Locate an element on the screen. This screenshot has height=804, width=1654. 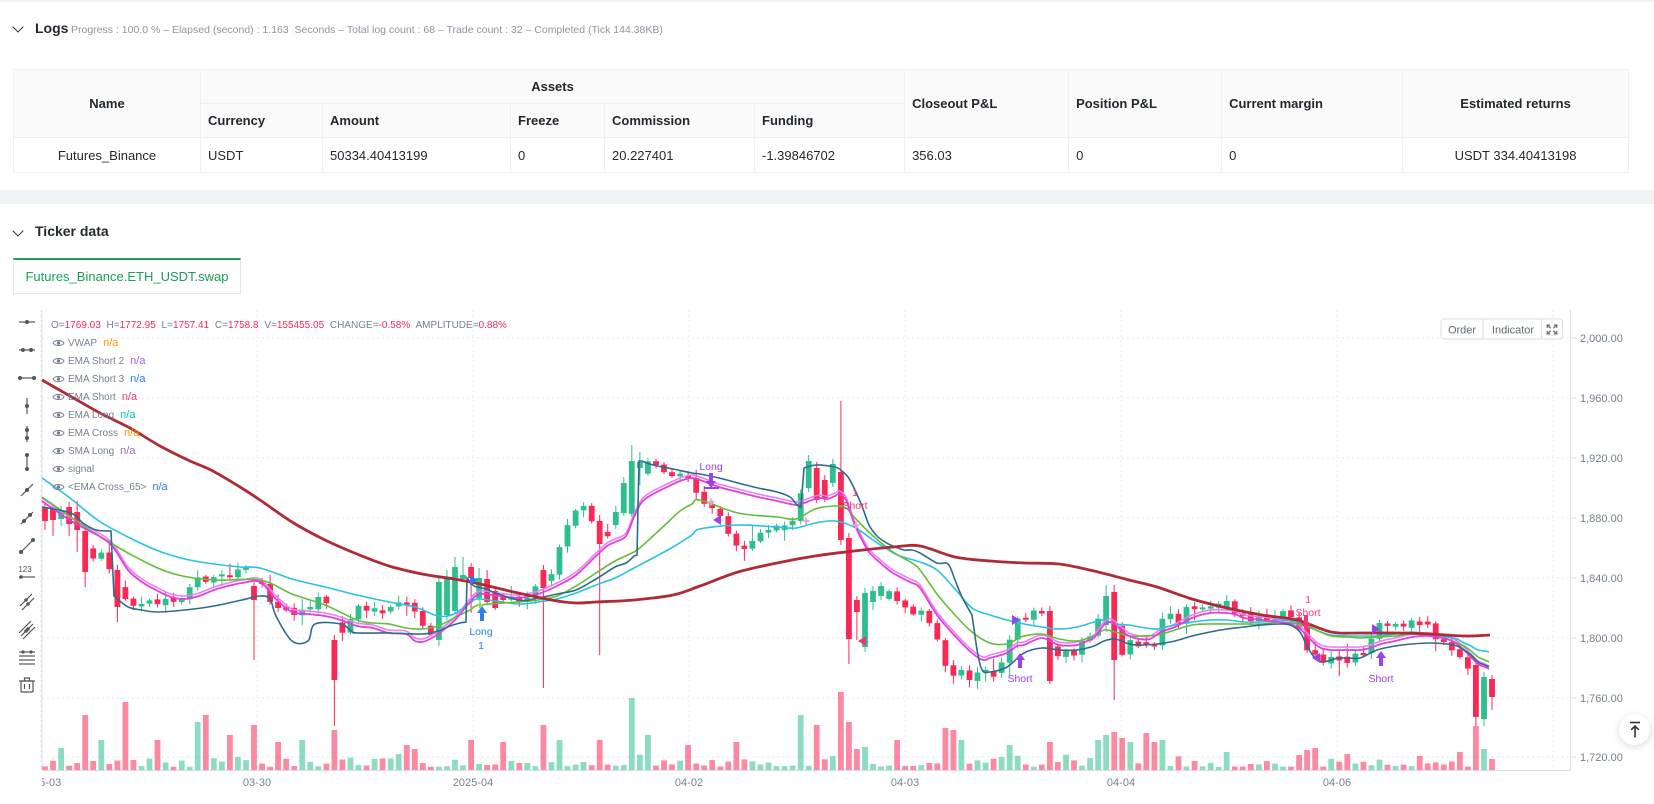
svg-text: 2,000.00 is located at coordinates (1601, 339).